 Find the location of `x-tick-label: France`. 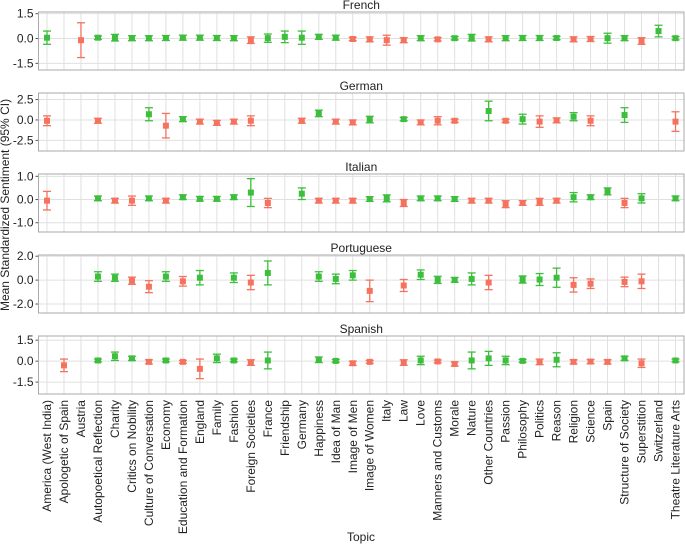

x-tick-label: France is located at coordinates (268, 419).